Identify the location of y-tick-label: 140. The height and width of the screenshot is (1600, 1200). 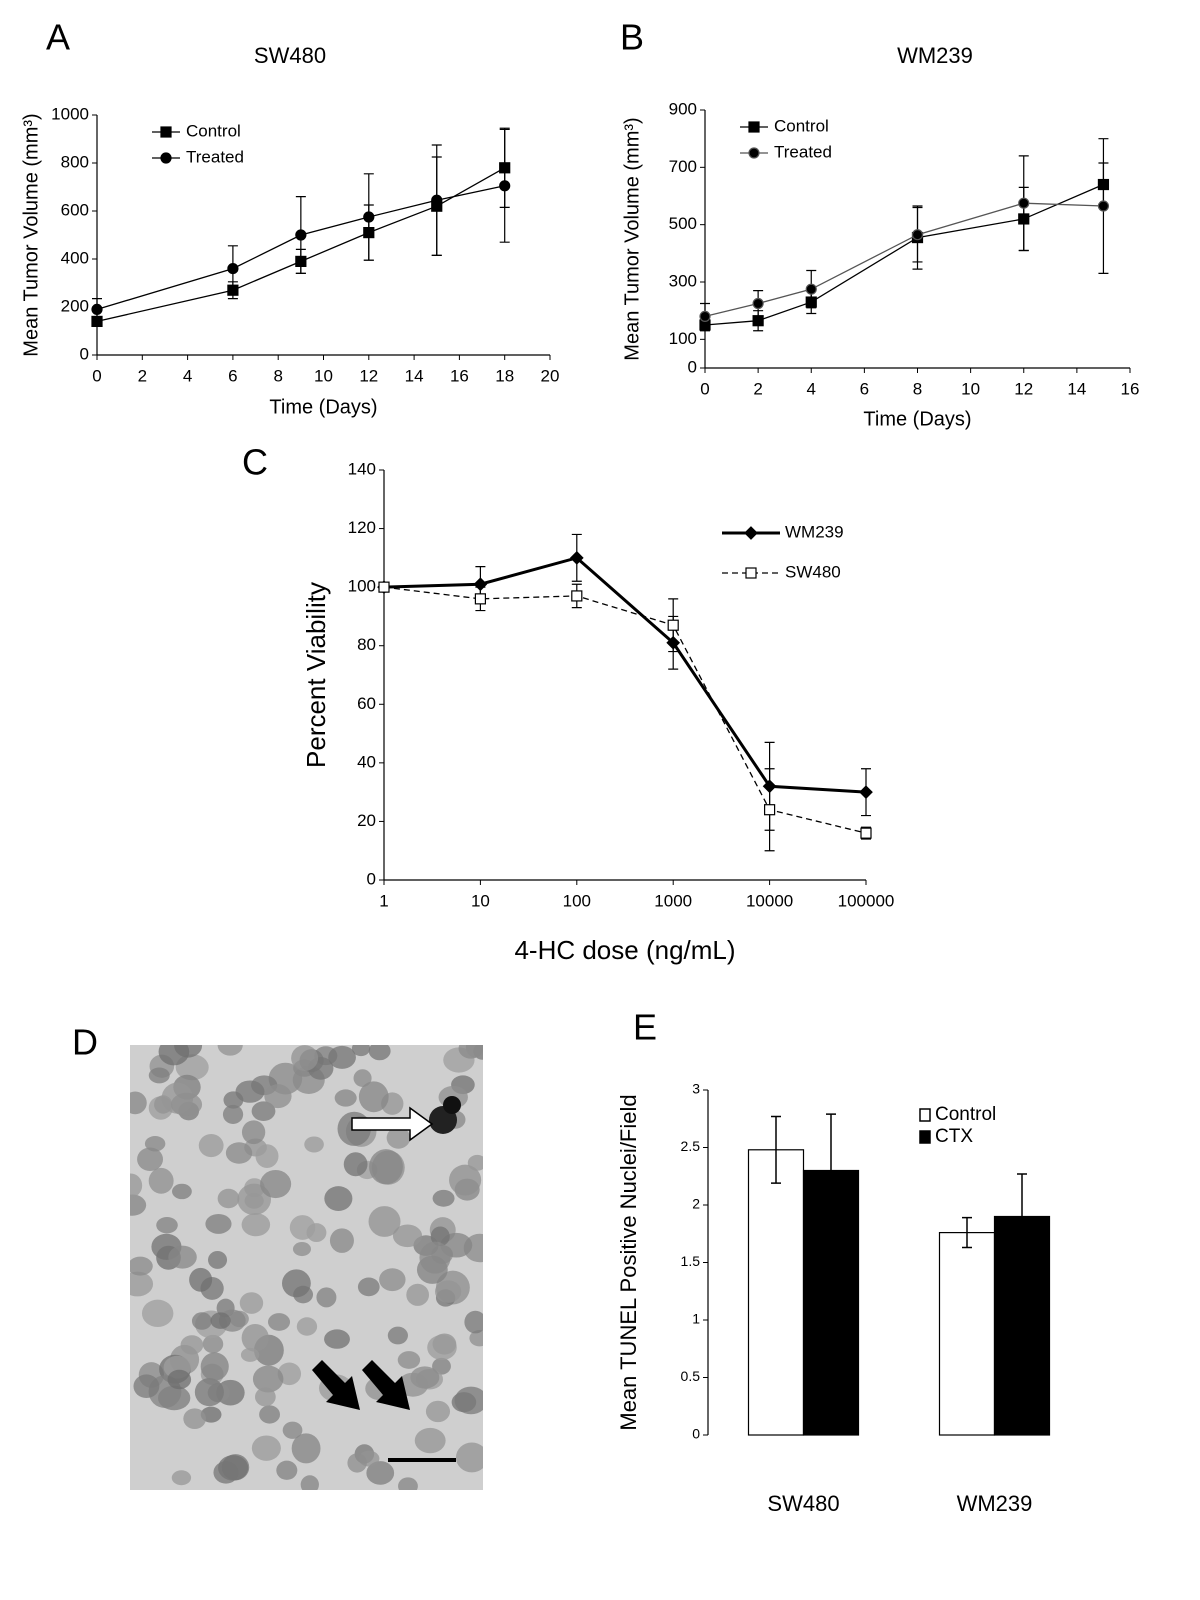
(362, 468).